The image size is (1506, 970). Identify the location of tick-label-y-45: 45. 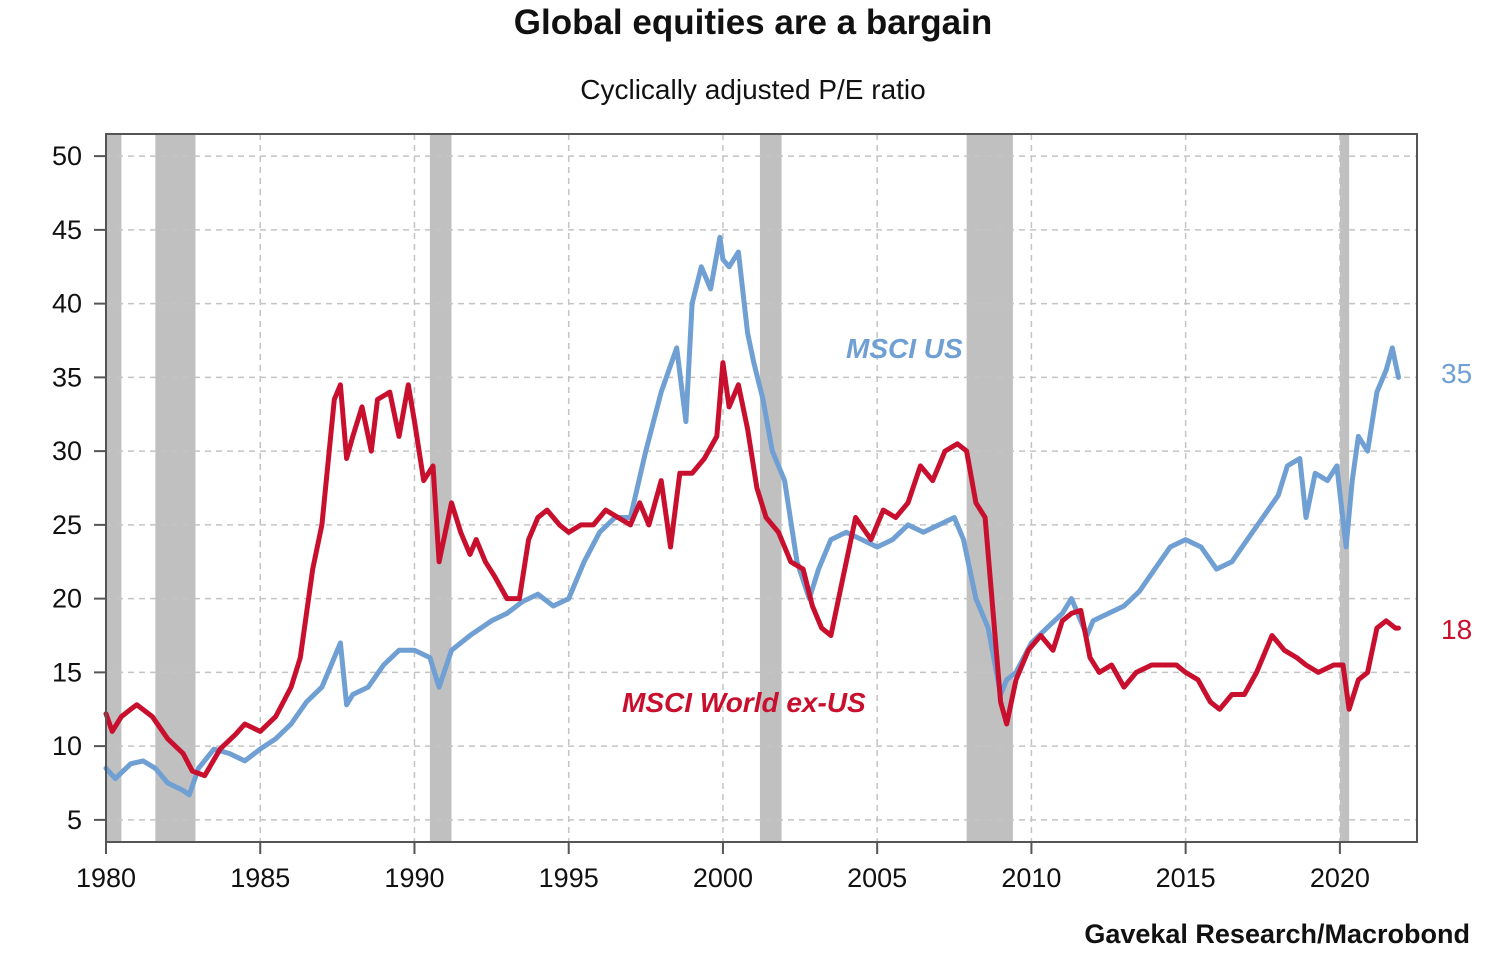
(67, 230).